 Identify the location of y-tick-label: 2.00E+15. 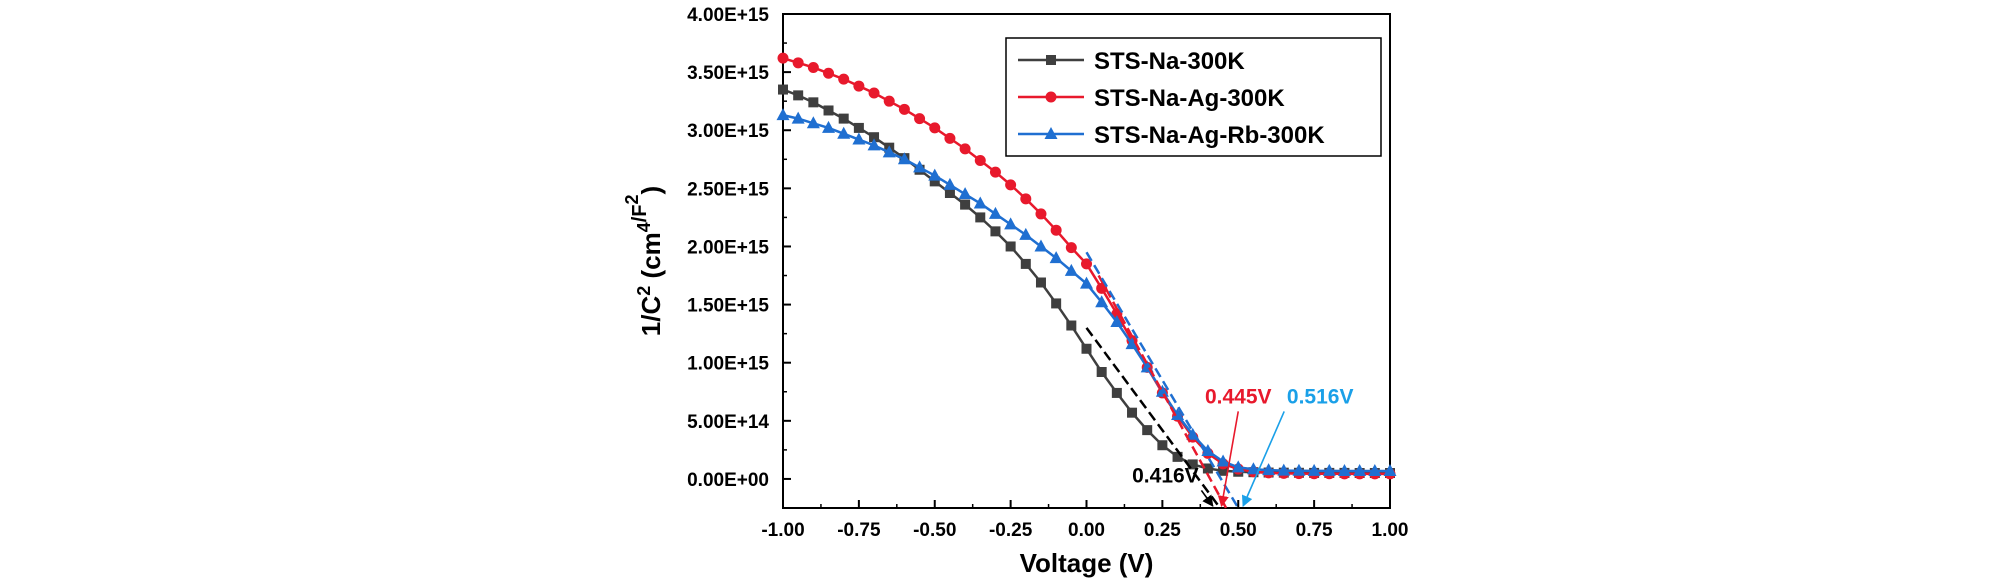
(728, 247).